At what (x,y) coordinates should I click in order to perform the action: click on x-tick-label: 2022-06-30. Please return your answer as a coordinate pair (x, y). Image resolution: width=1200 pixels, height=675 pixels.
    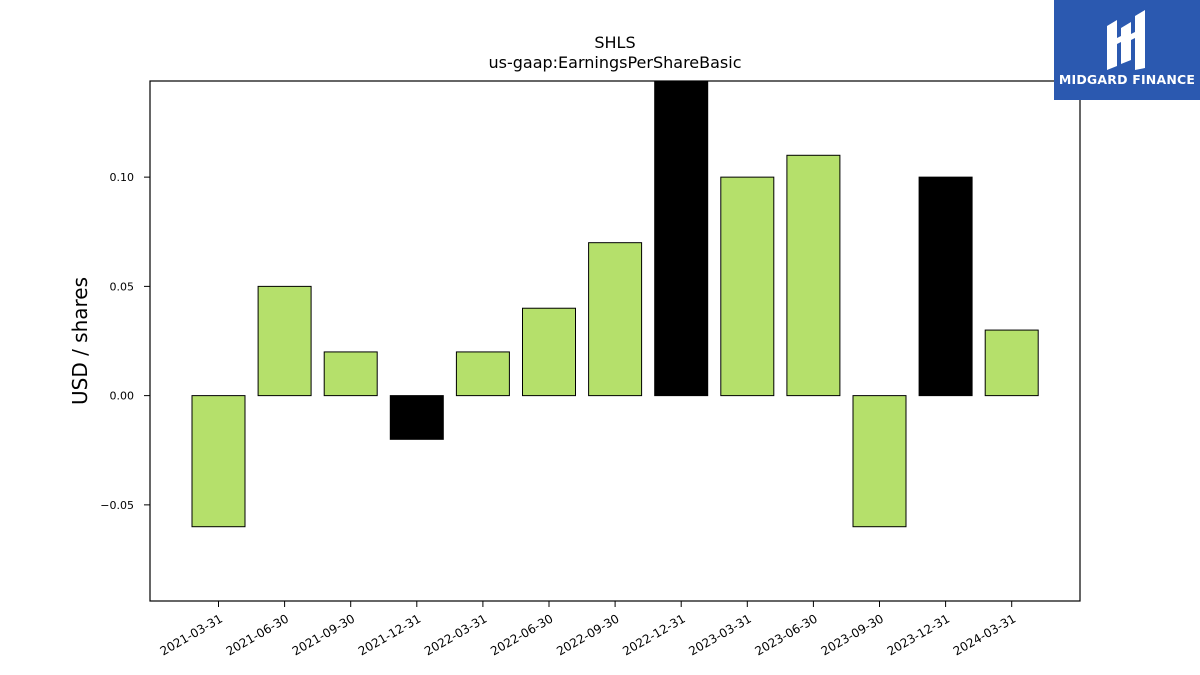
    Looking at the image, I should click on (521, 634).